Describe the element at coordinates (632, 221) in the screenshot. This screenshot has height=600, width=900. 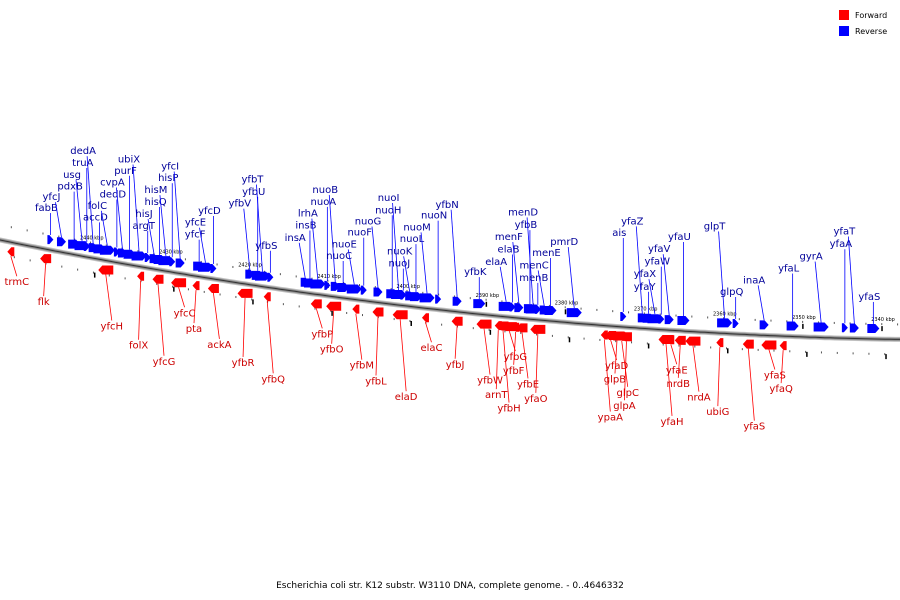
I see `reverse-gene-label: yfaZ` at that location.